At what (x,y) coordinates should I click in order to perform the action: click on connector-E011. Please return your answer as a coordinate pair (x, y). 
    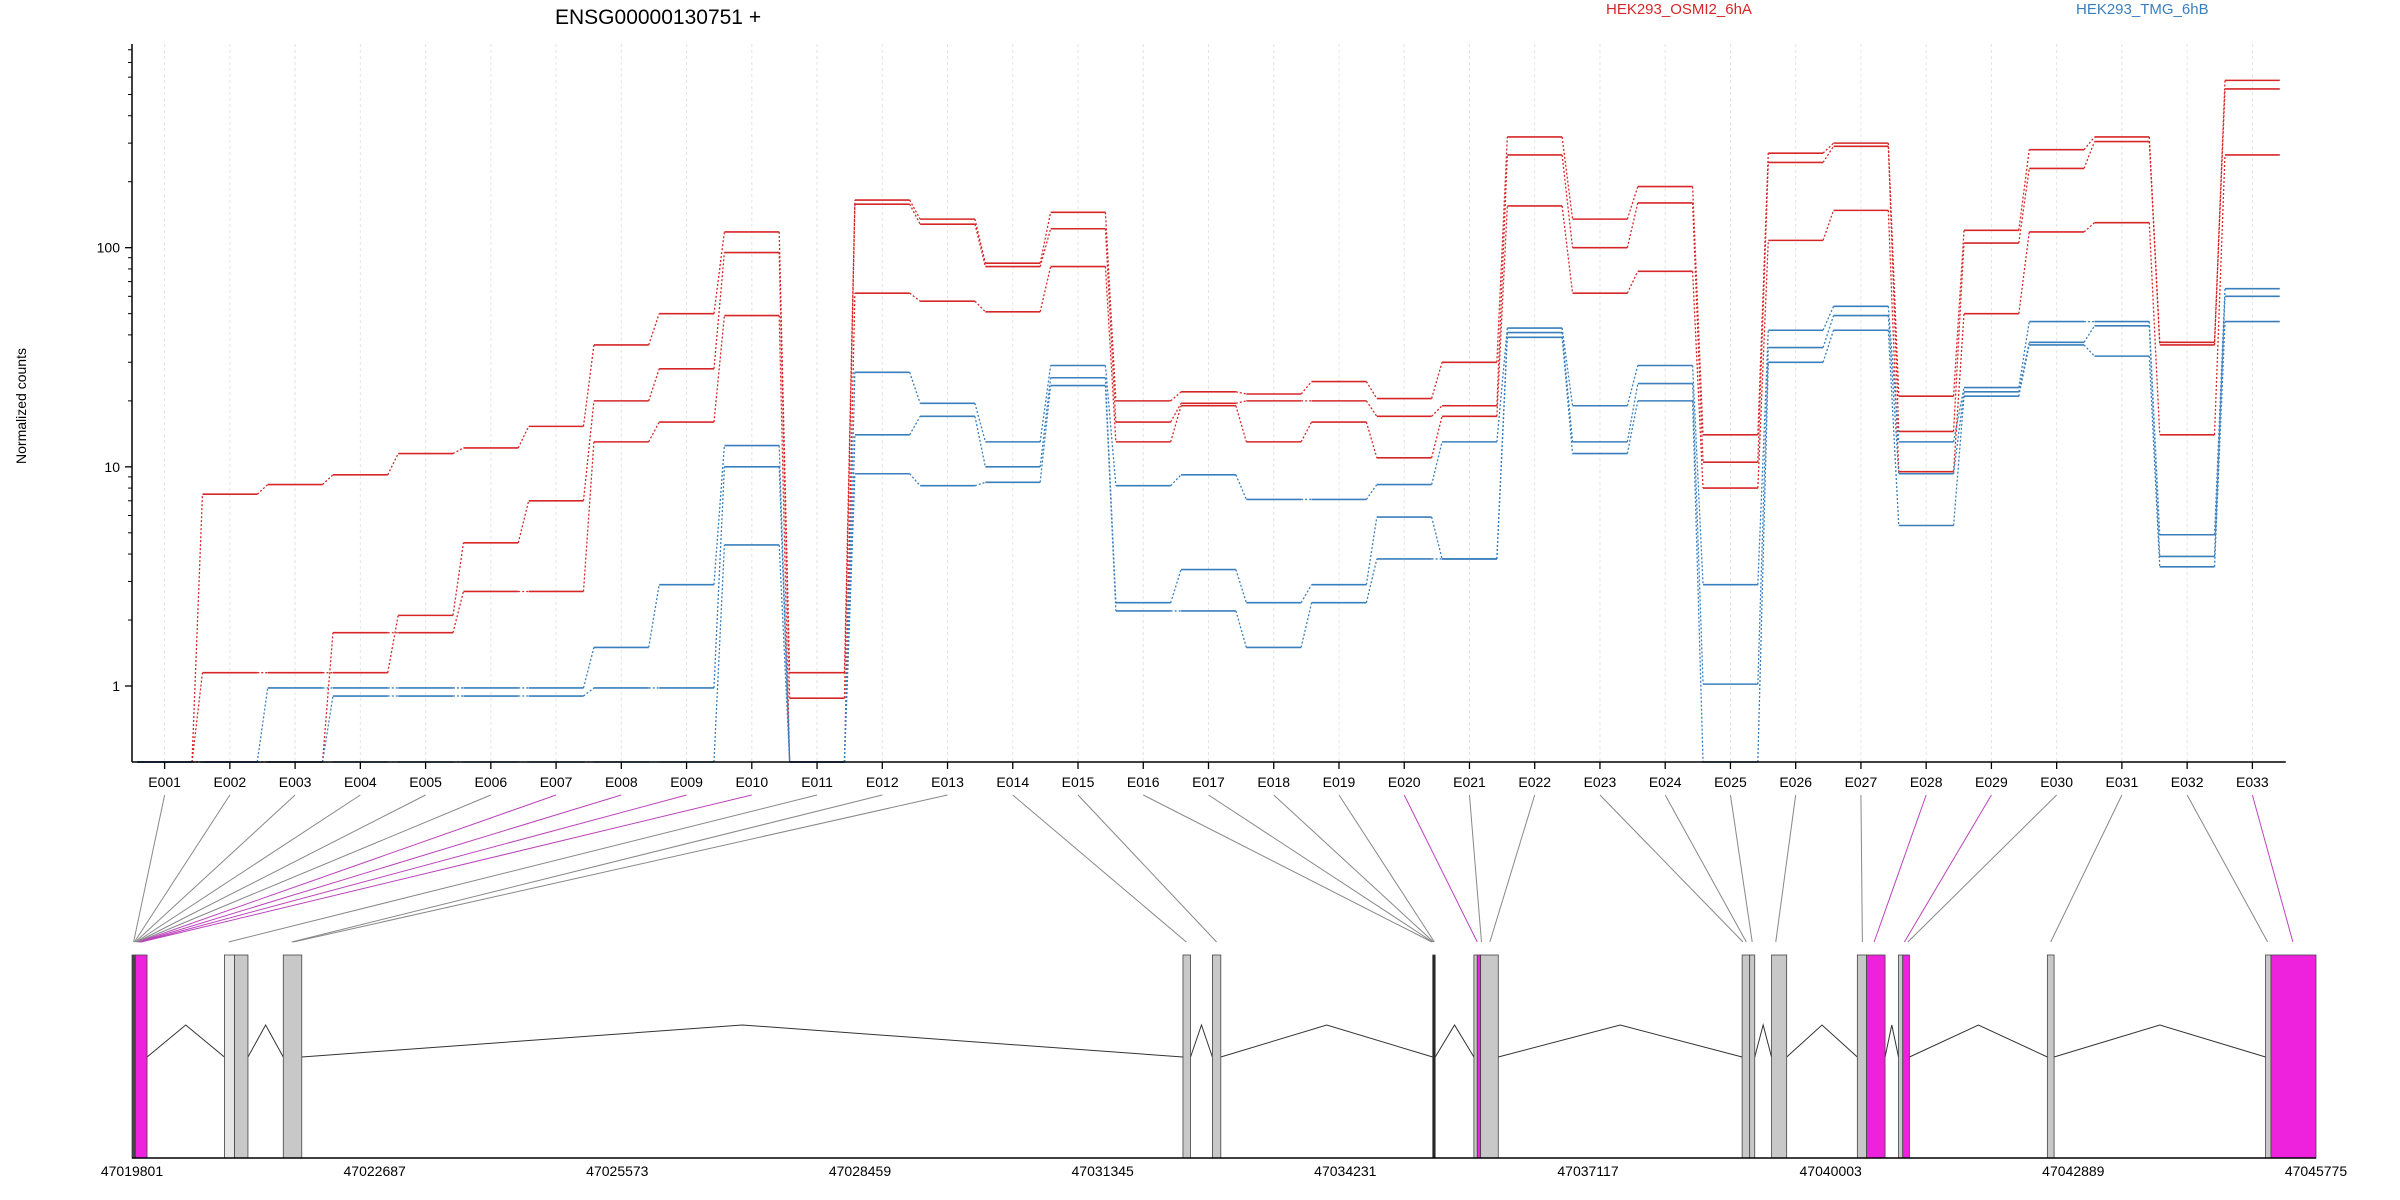
    Looking at the image, I should click on (523, 868).